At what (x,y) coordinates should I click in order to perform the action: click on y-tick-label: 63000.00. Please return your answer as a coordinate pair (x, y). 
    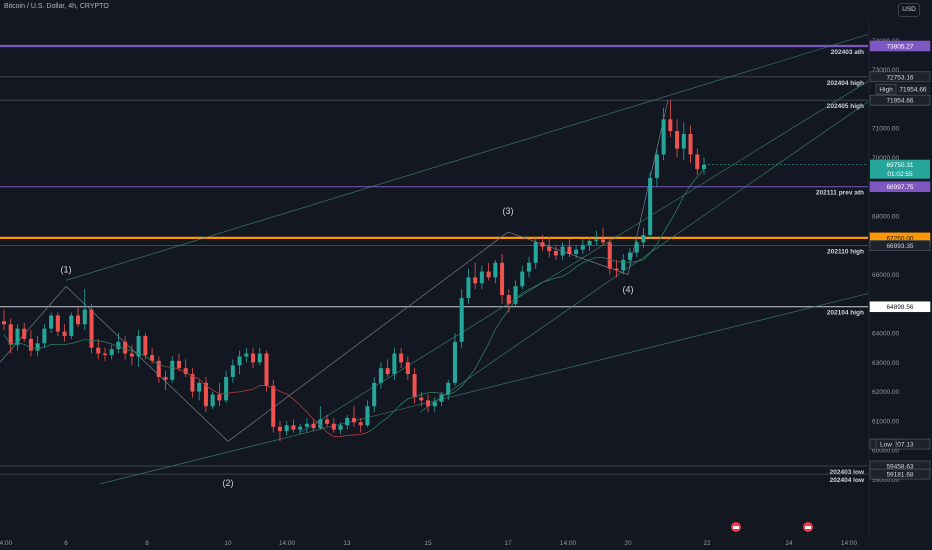
    Looking at the image, I should click on (885, 363).